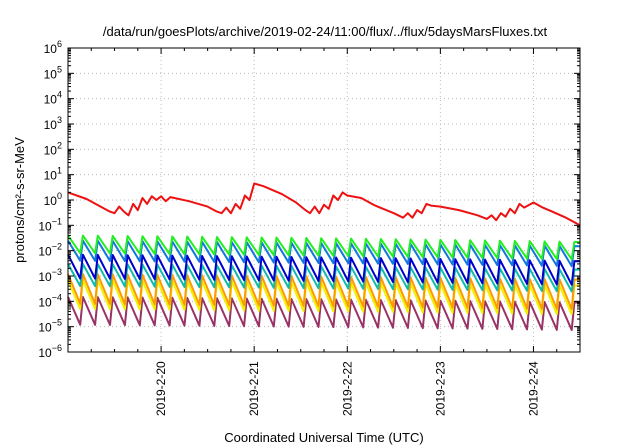 This screenshot has width=640, height=448. What do you see at coordinates (50, 250) in the screenshot?
I see `y-tick-label: 10⁻²` at bounding box center [50, 250].